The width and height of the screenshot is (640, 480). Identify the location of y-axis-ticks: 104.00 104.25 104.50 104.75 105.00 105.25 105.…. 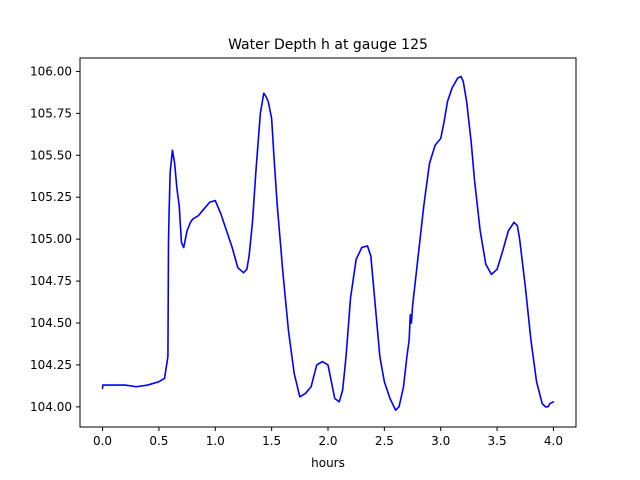
(55, 239).